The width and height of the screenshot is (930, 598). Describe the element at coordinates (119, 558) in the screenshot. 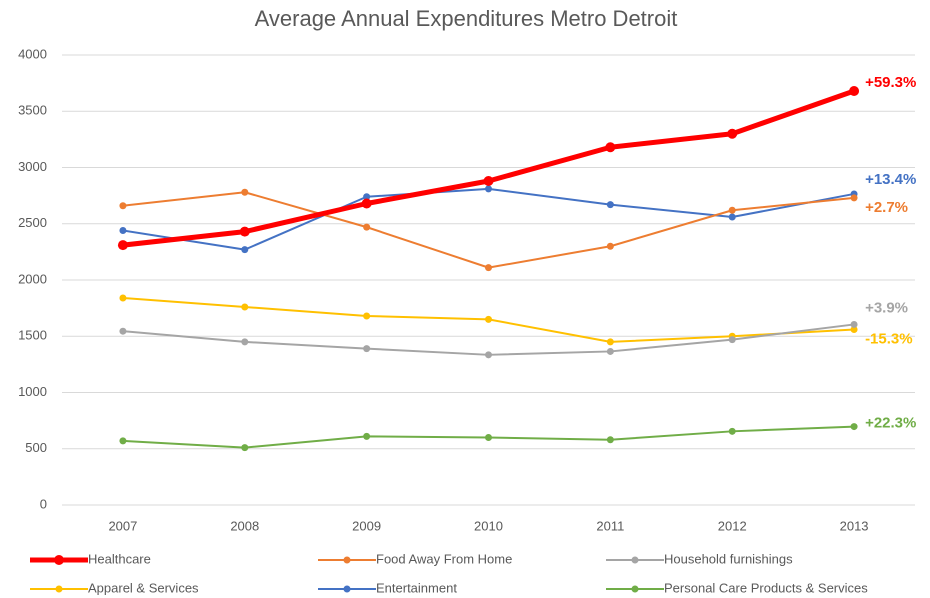

I see `legend-label: Healthcare` at that location.